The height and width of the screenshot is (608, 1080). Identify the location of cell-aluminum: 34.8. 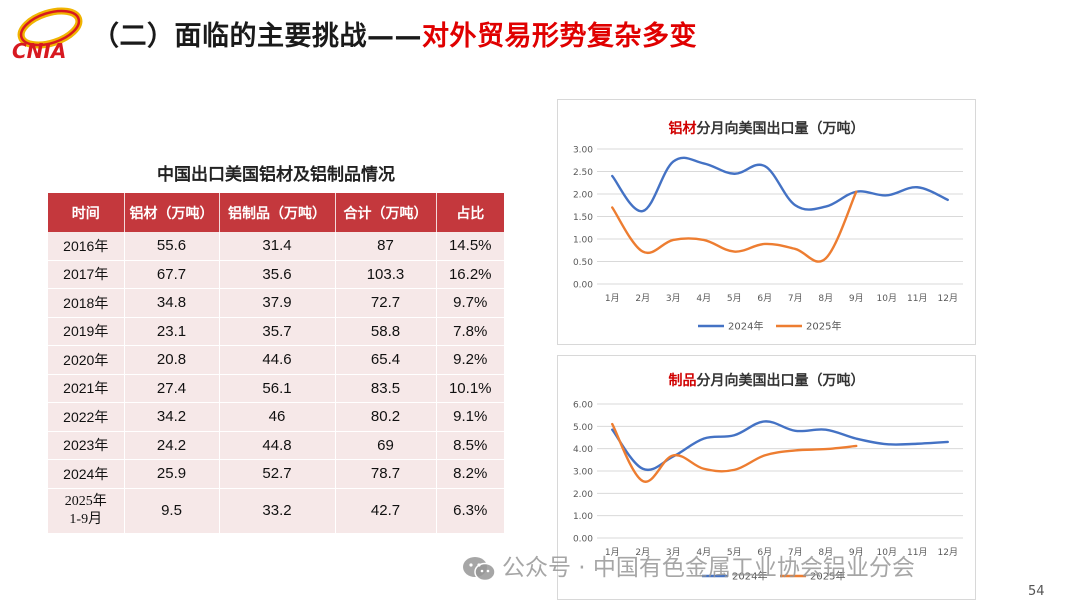
(172, 303).